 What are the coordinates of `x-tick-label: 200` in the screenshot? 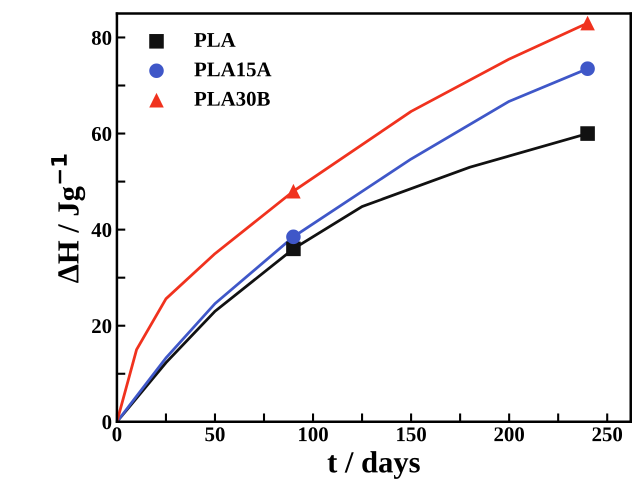 It's located at (509, 434).